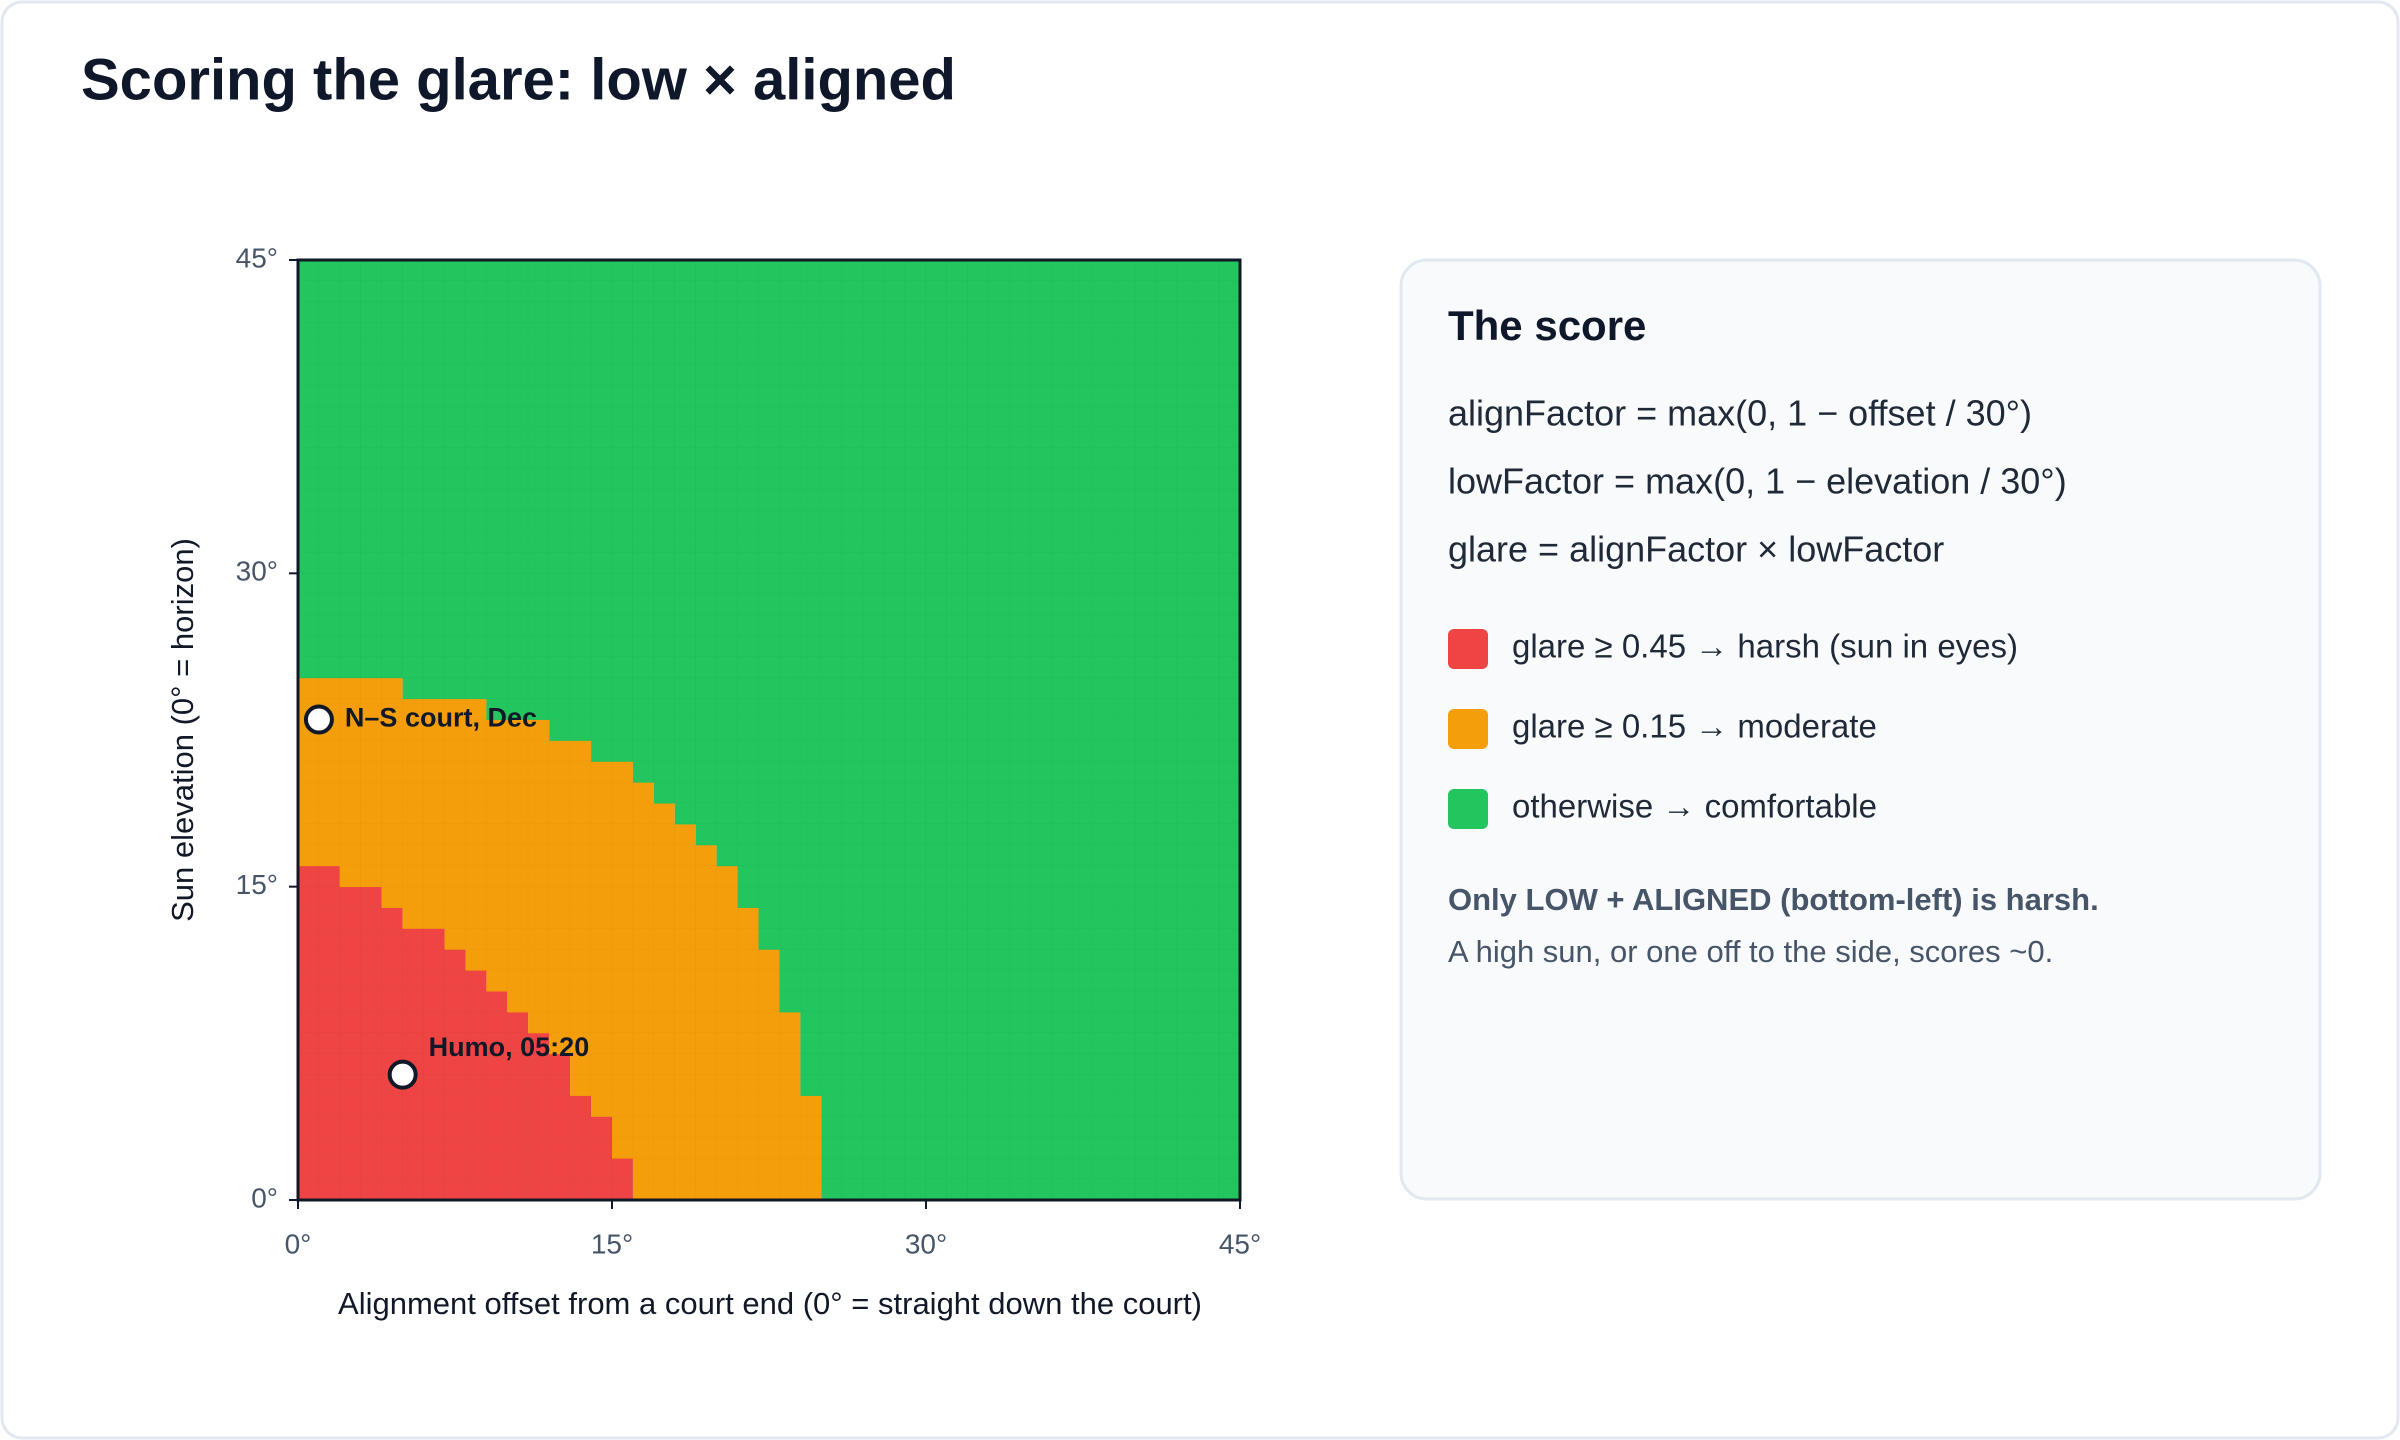  I want to click on y-tick-label: 15°, so click(257, 884).